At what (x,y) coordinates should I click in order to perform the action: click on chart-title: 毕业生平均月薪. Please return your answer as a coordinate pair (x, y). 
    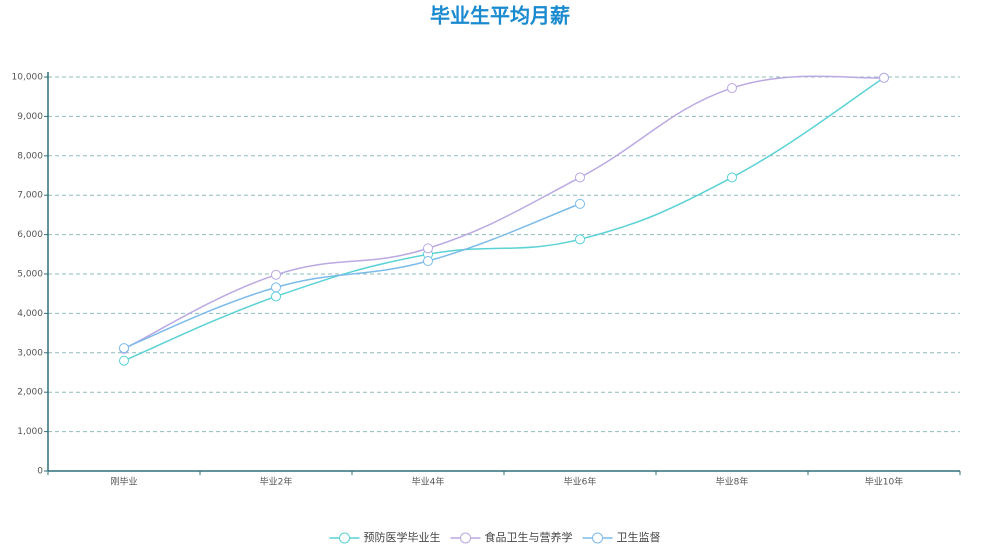
    Looking at the image, I should click on (500, 16).